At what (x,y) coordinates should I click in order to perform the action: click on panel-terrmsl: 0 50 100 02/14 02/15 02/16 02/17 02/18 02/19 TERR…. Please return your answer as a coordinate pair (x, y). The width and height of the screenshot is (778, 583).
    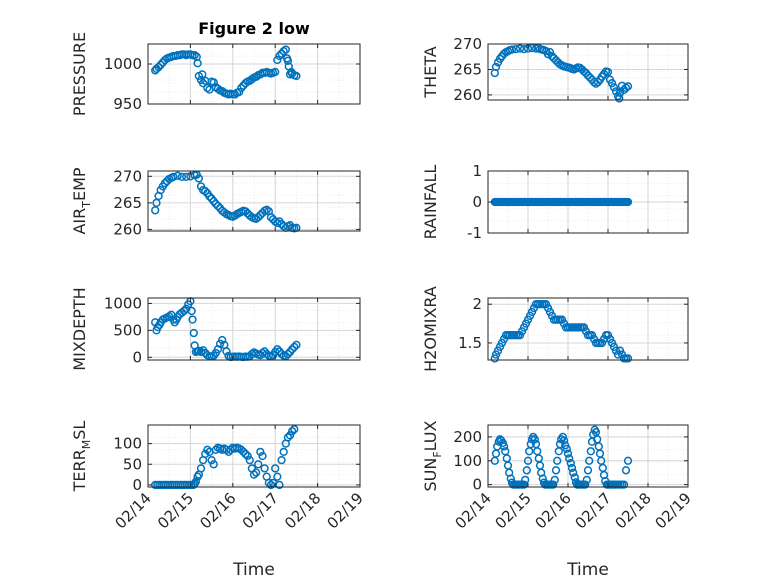
    Looking at the image, I should click on (218, 500).